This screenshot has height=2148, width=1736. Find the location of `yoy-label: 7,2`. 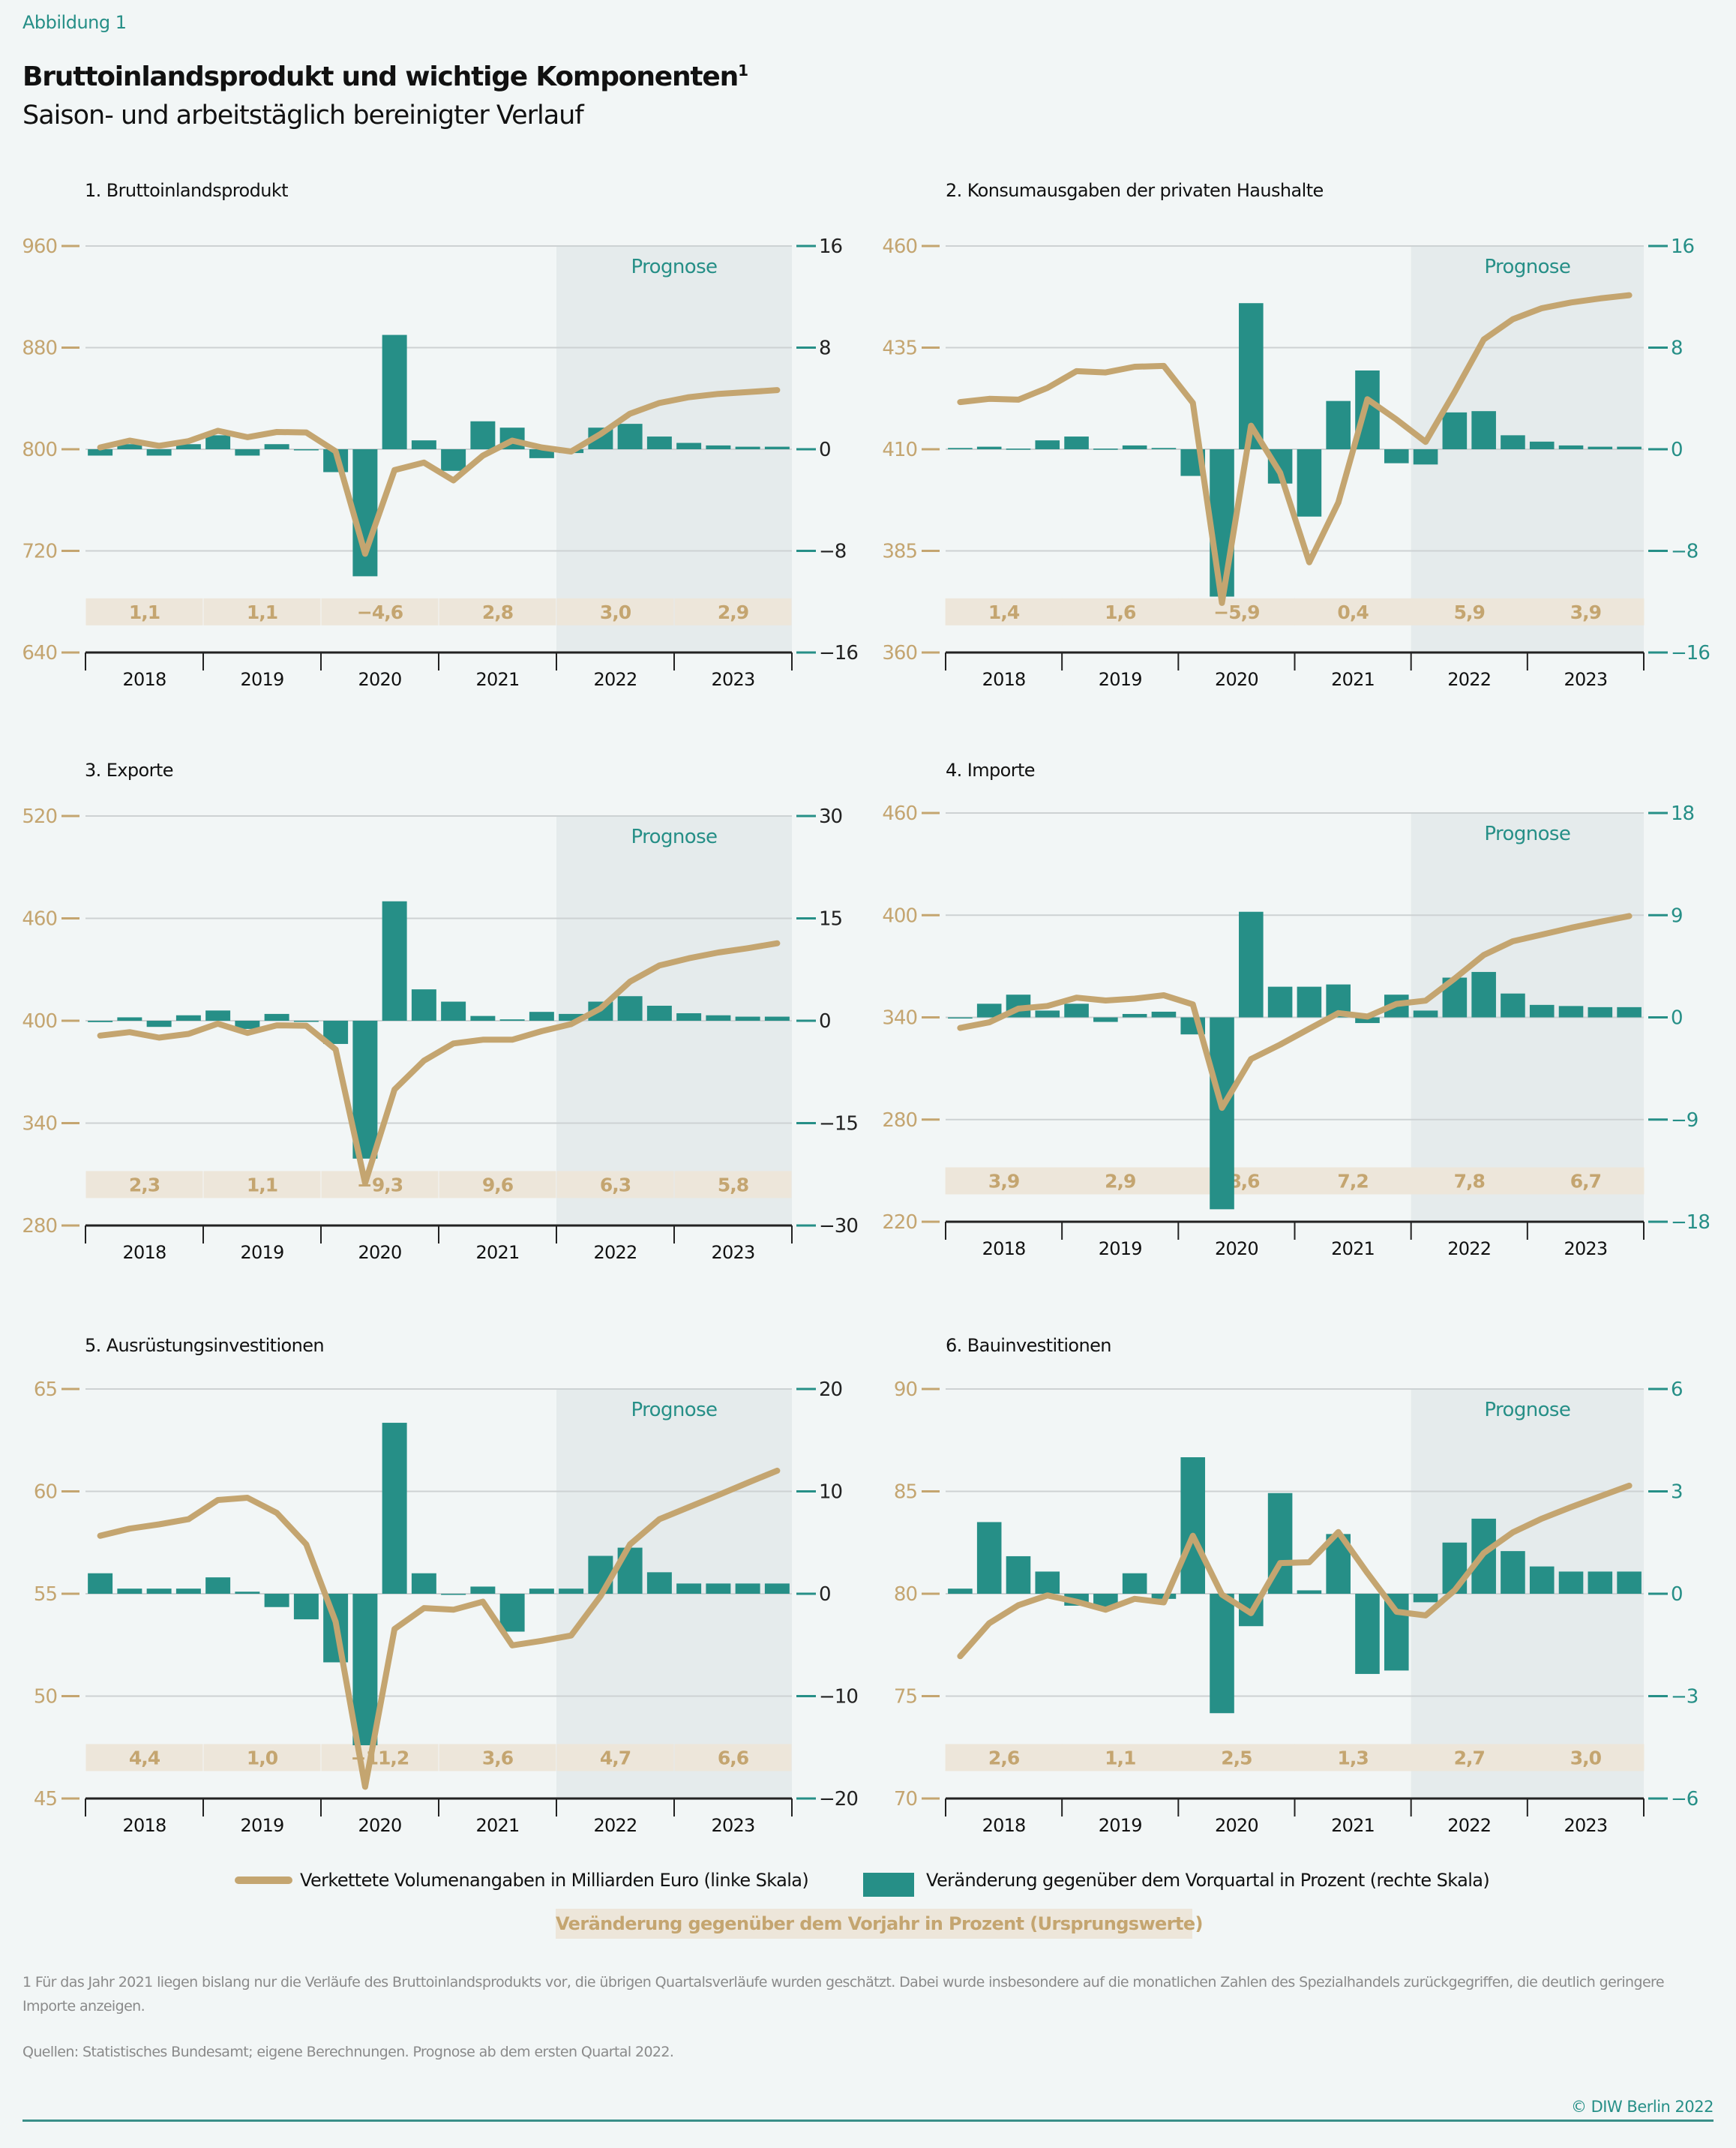

yoy-label: 7,2 is located at coordinates (1352, 1181).